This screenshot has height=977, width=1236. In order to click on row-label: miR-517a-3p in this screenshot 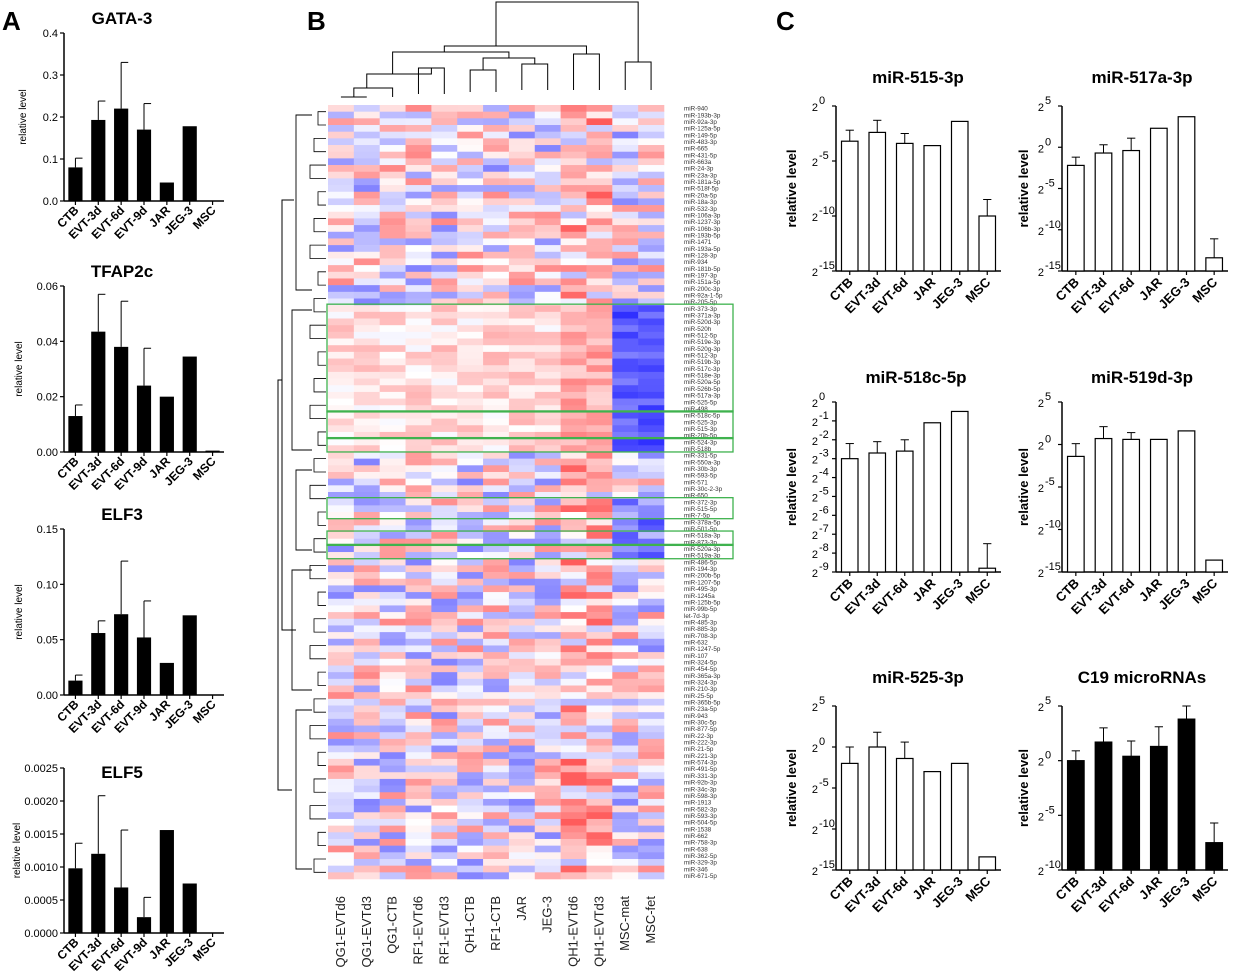, I will do `click(702, 396)`.